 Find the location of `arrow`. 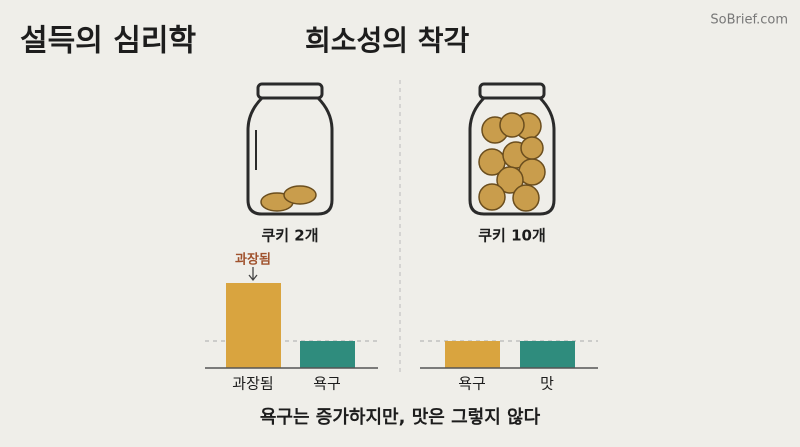

arrow is located at coordinates (253, 274).